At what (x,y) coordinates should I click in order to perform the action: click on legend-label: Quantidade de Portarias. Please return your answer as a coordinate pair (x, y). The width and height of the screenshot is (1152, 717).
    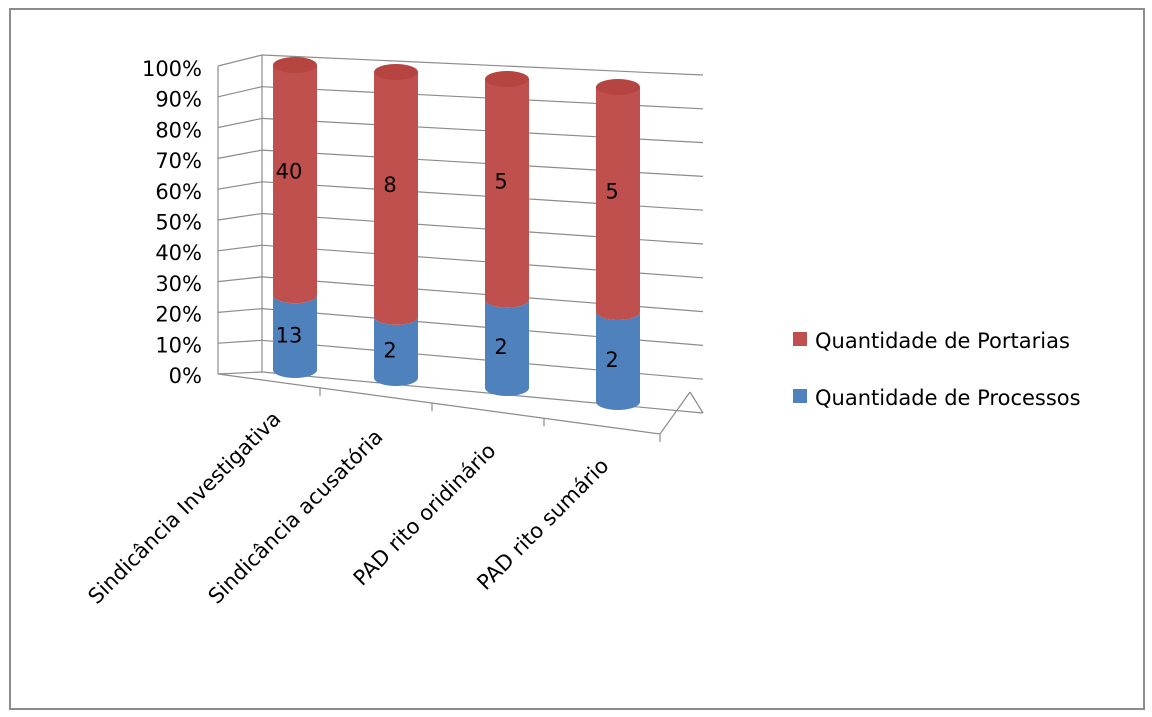
    Looking at the image, I should click on (942, 341).